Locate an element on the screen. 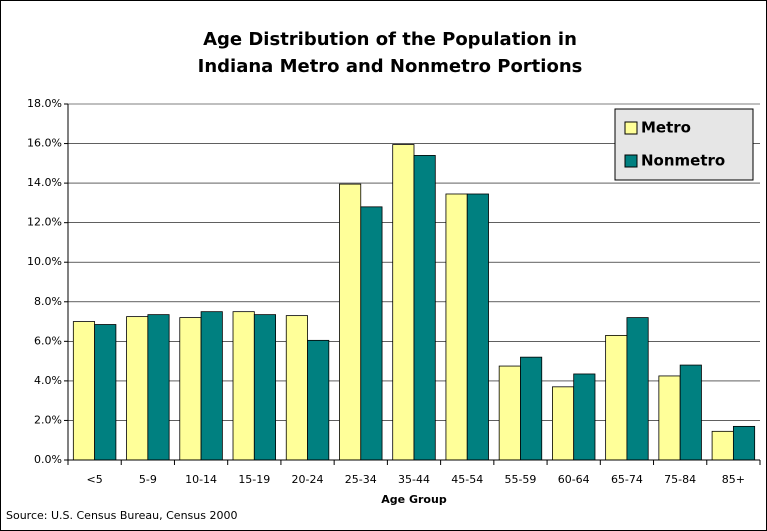 This screenshot has height=531, width=767. y-tick-label: 6.0% is located at coordinates (48, 340).